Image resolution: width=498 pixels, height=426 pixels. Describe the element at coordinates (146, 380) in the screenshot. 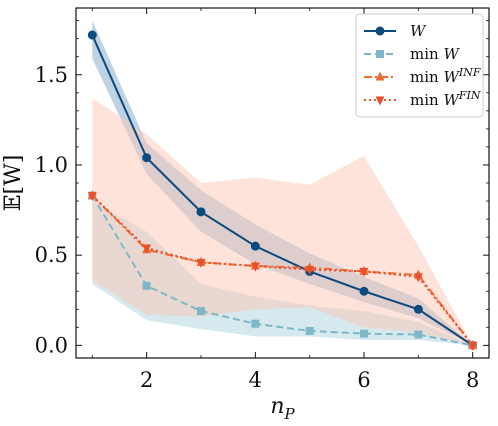

I see `x-tick-label: 2` at that location.